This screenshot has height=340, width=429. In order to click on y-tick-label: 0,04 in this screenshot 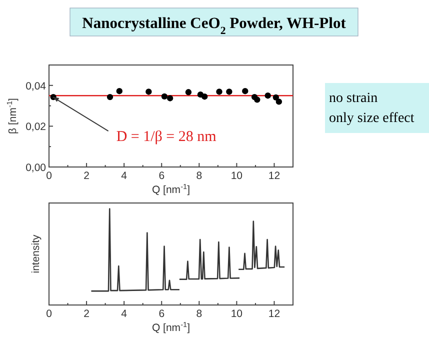, I will do `click(36, 86)`.